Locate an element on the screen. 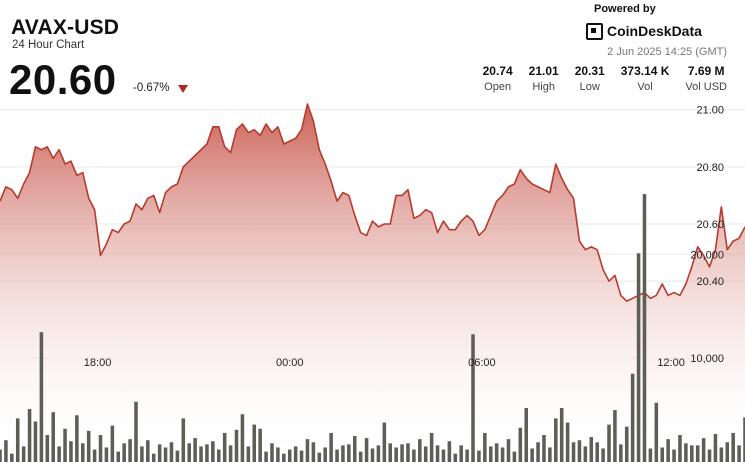 This screenshot has width=745, height=462. chart-datetime: 2 Jun 2025 14:25 (GMT) is located at coordinates (667, 52).